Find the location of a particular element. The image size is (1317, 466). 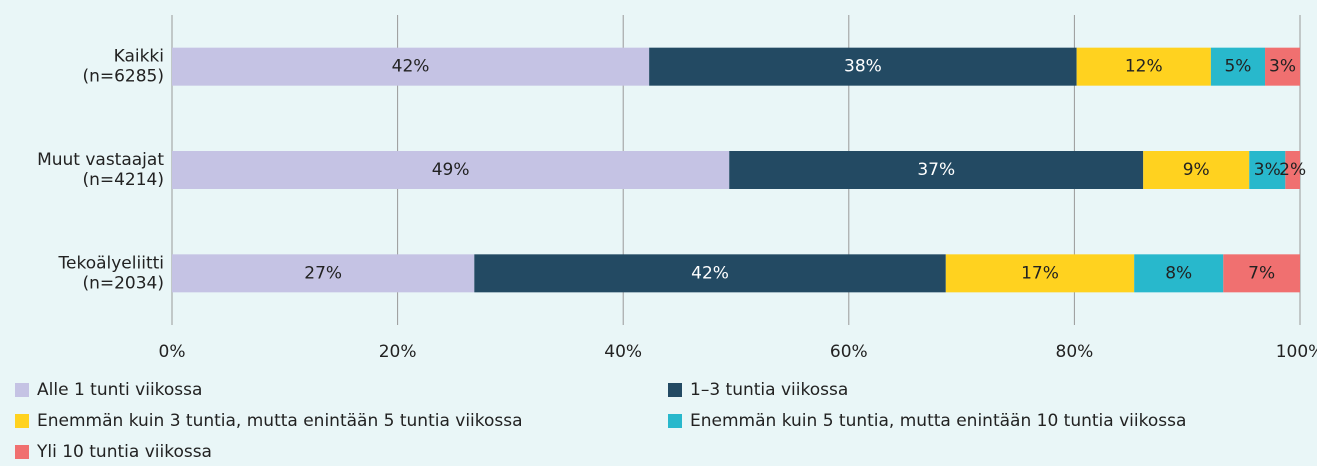

data-label: 9% is located at coordinates (1196, 170).